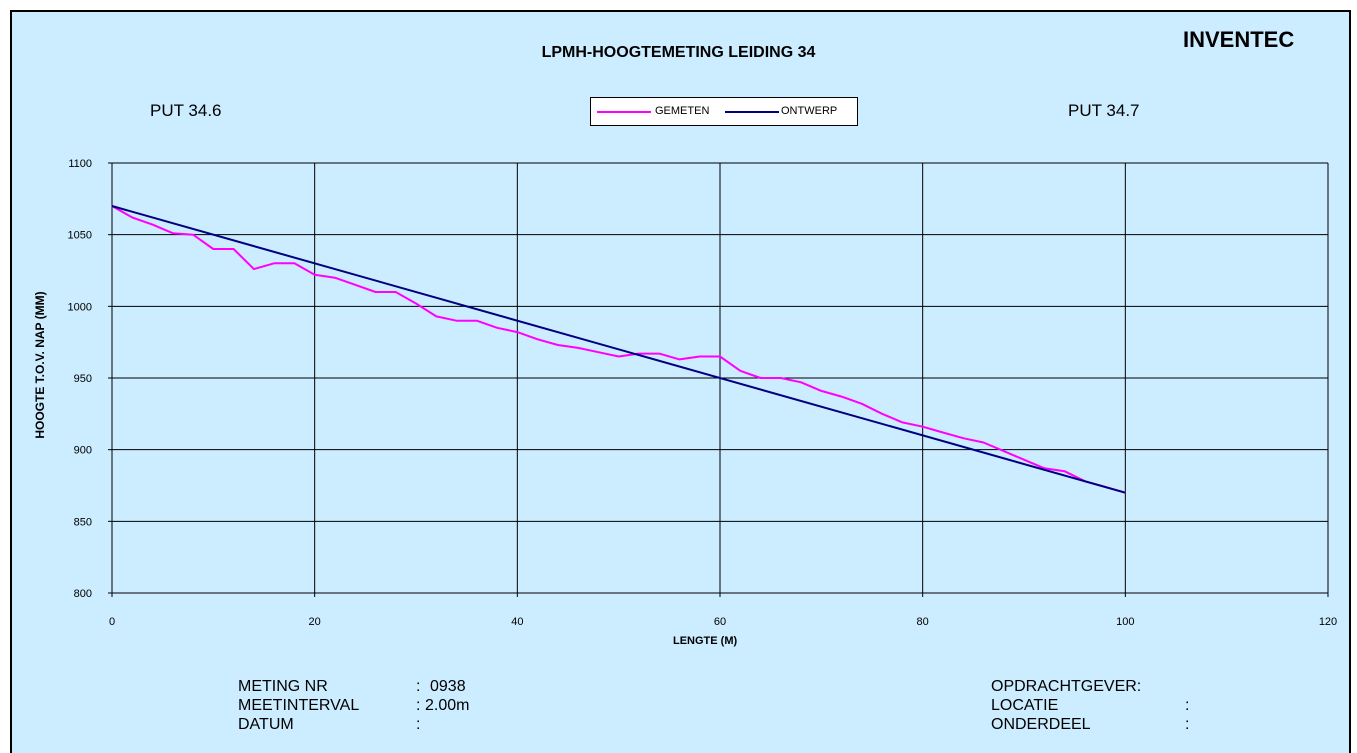 The width and height of the screenshot is (1357, 753). I want to click on x-axis-label: LENGTE (M), so click(705, 641).